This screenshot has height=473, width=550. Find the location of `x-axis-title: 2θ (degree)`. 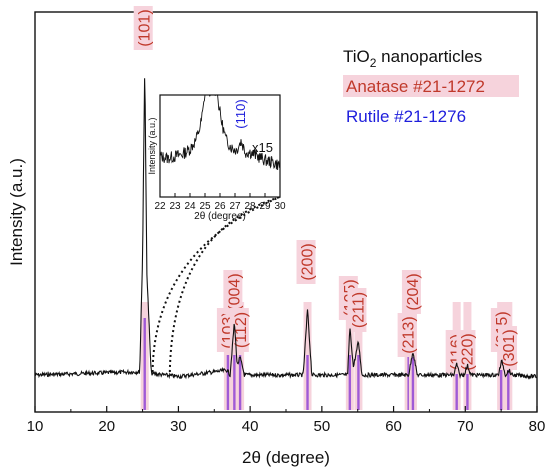

x-axis-title: 2θ (degree) is located at coordinates (286, 457).